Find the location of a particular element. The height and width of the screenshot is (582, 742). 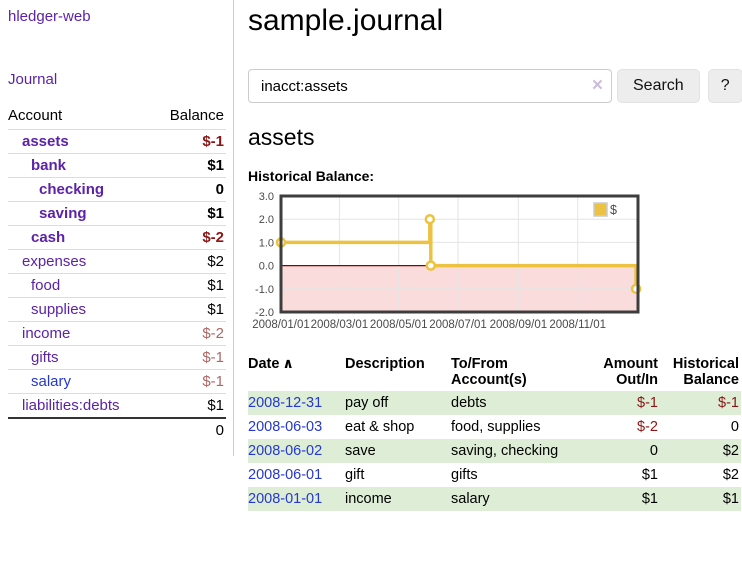

svg-text: 2.0 is located at coordinates (266, 220).